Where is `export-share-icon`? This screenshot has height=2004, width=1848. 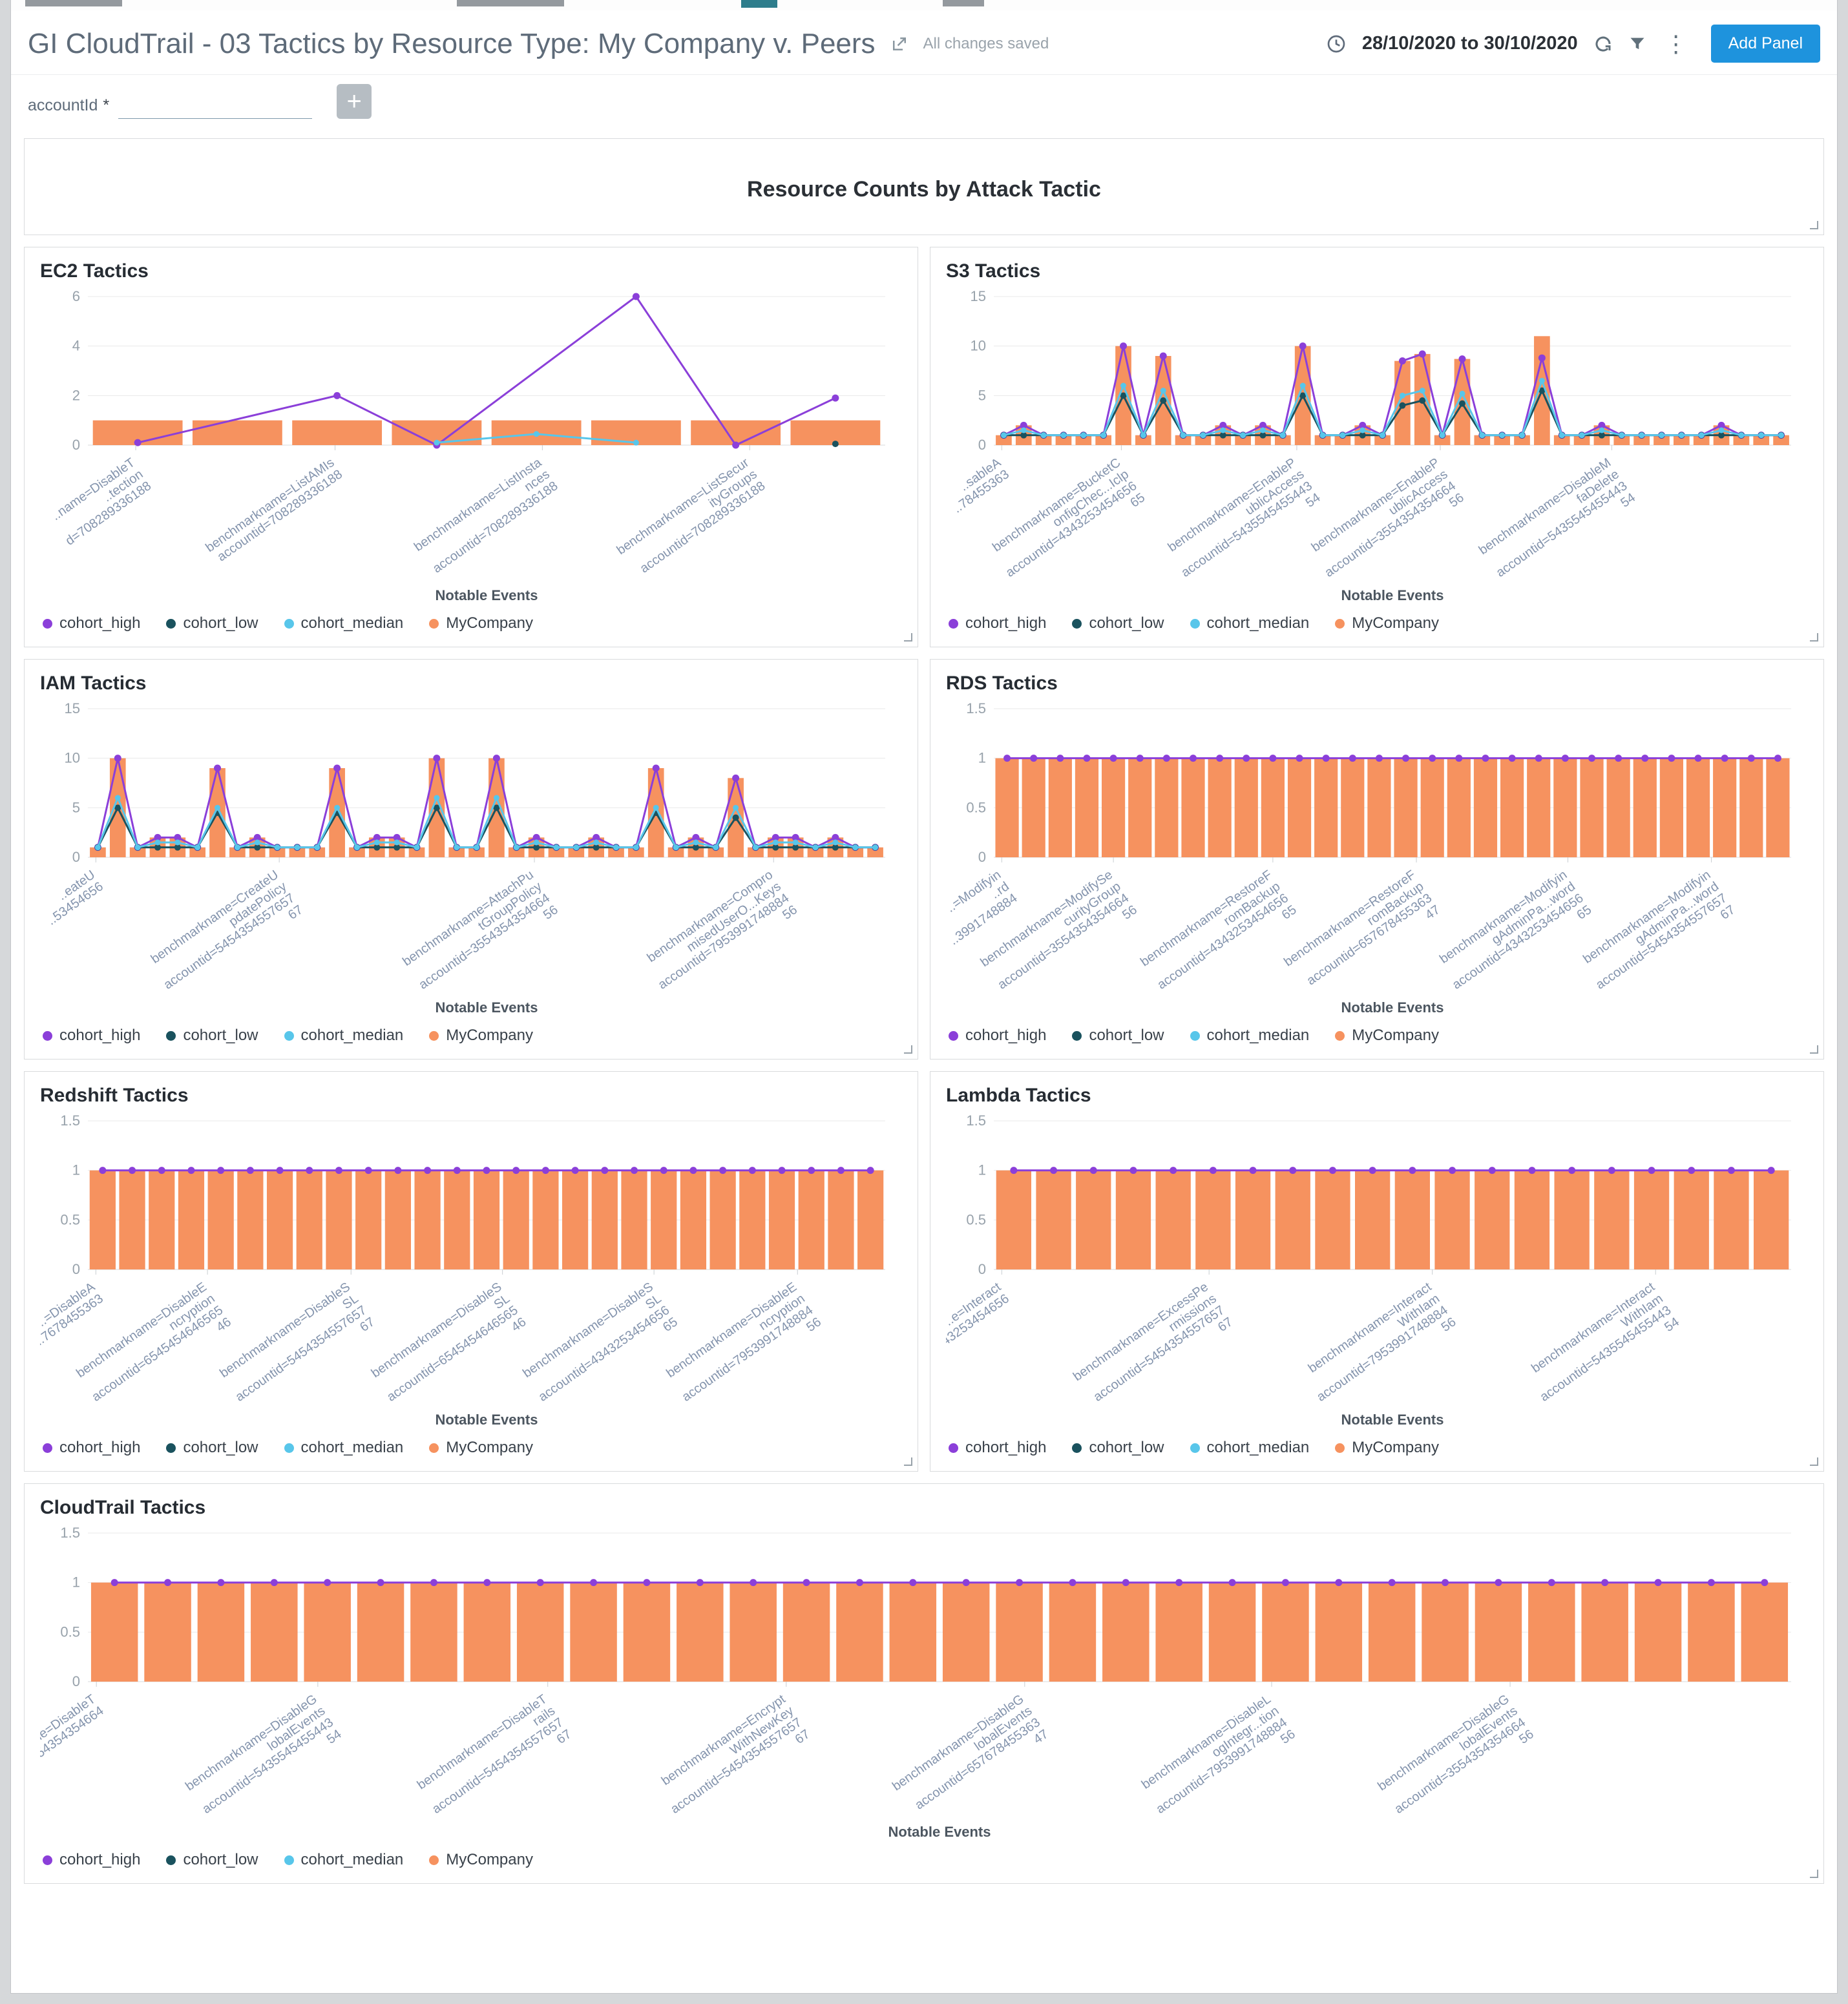 export-share-icon is located at coordinates (900, 44).